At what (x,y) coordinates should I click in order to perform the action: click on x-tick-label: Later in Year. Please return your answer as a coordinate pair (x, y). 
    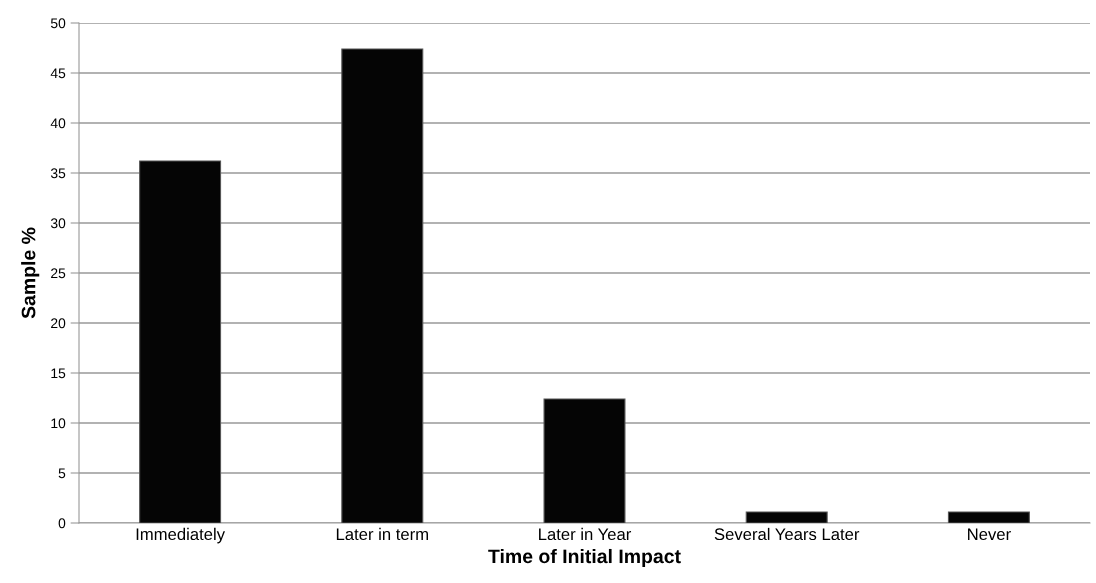
    Looking at the image, I should click on (585, 534).